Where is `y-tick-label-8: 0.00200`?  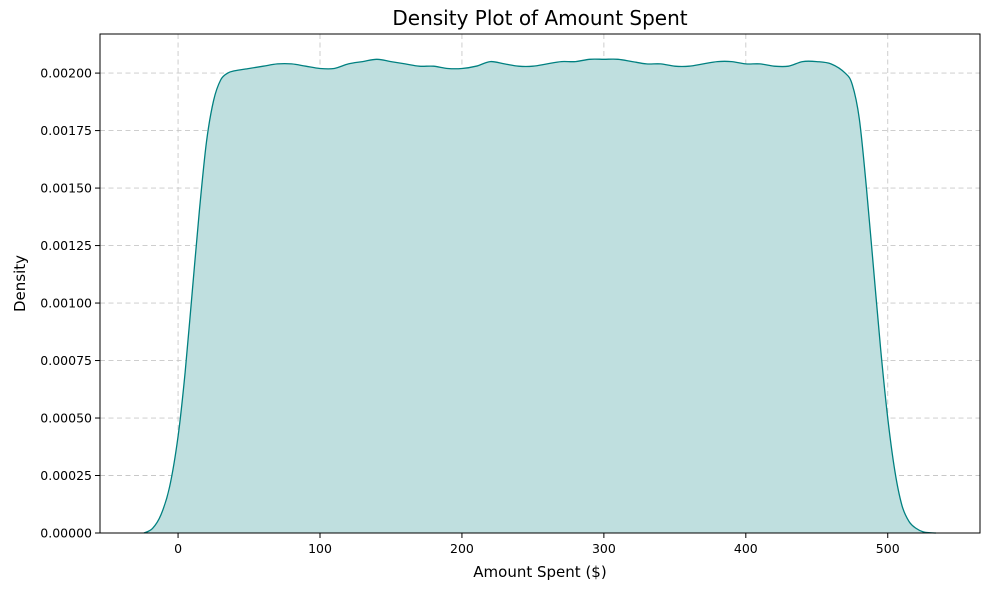
y-tick-label-8: 0.00200 is located at coordinates (66, 73).